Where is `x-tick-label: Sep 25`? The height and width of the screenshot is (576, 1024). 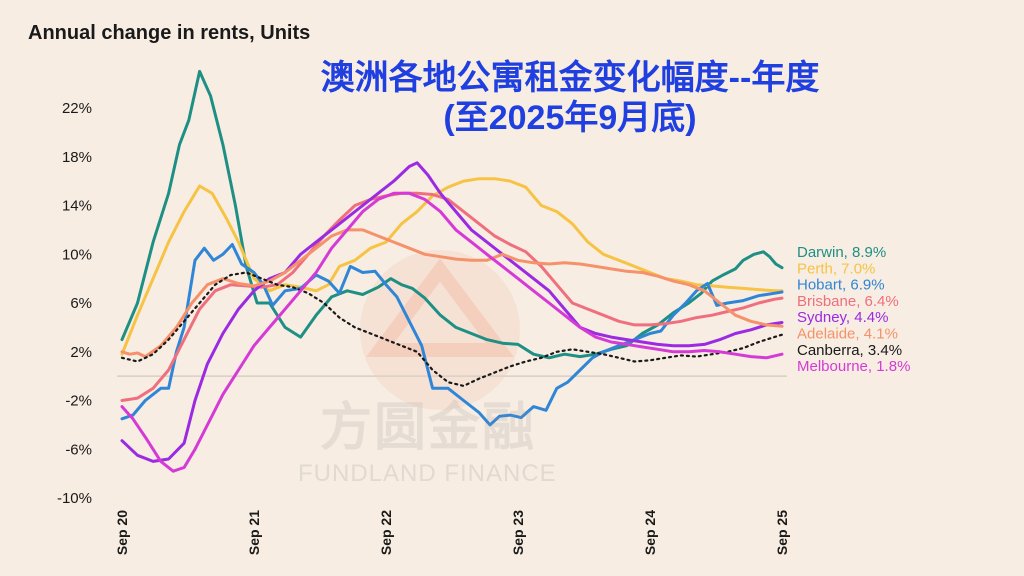
x-tick-label: Sep 25 is located at coordinates (782, 532).